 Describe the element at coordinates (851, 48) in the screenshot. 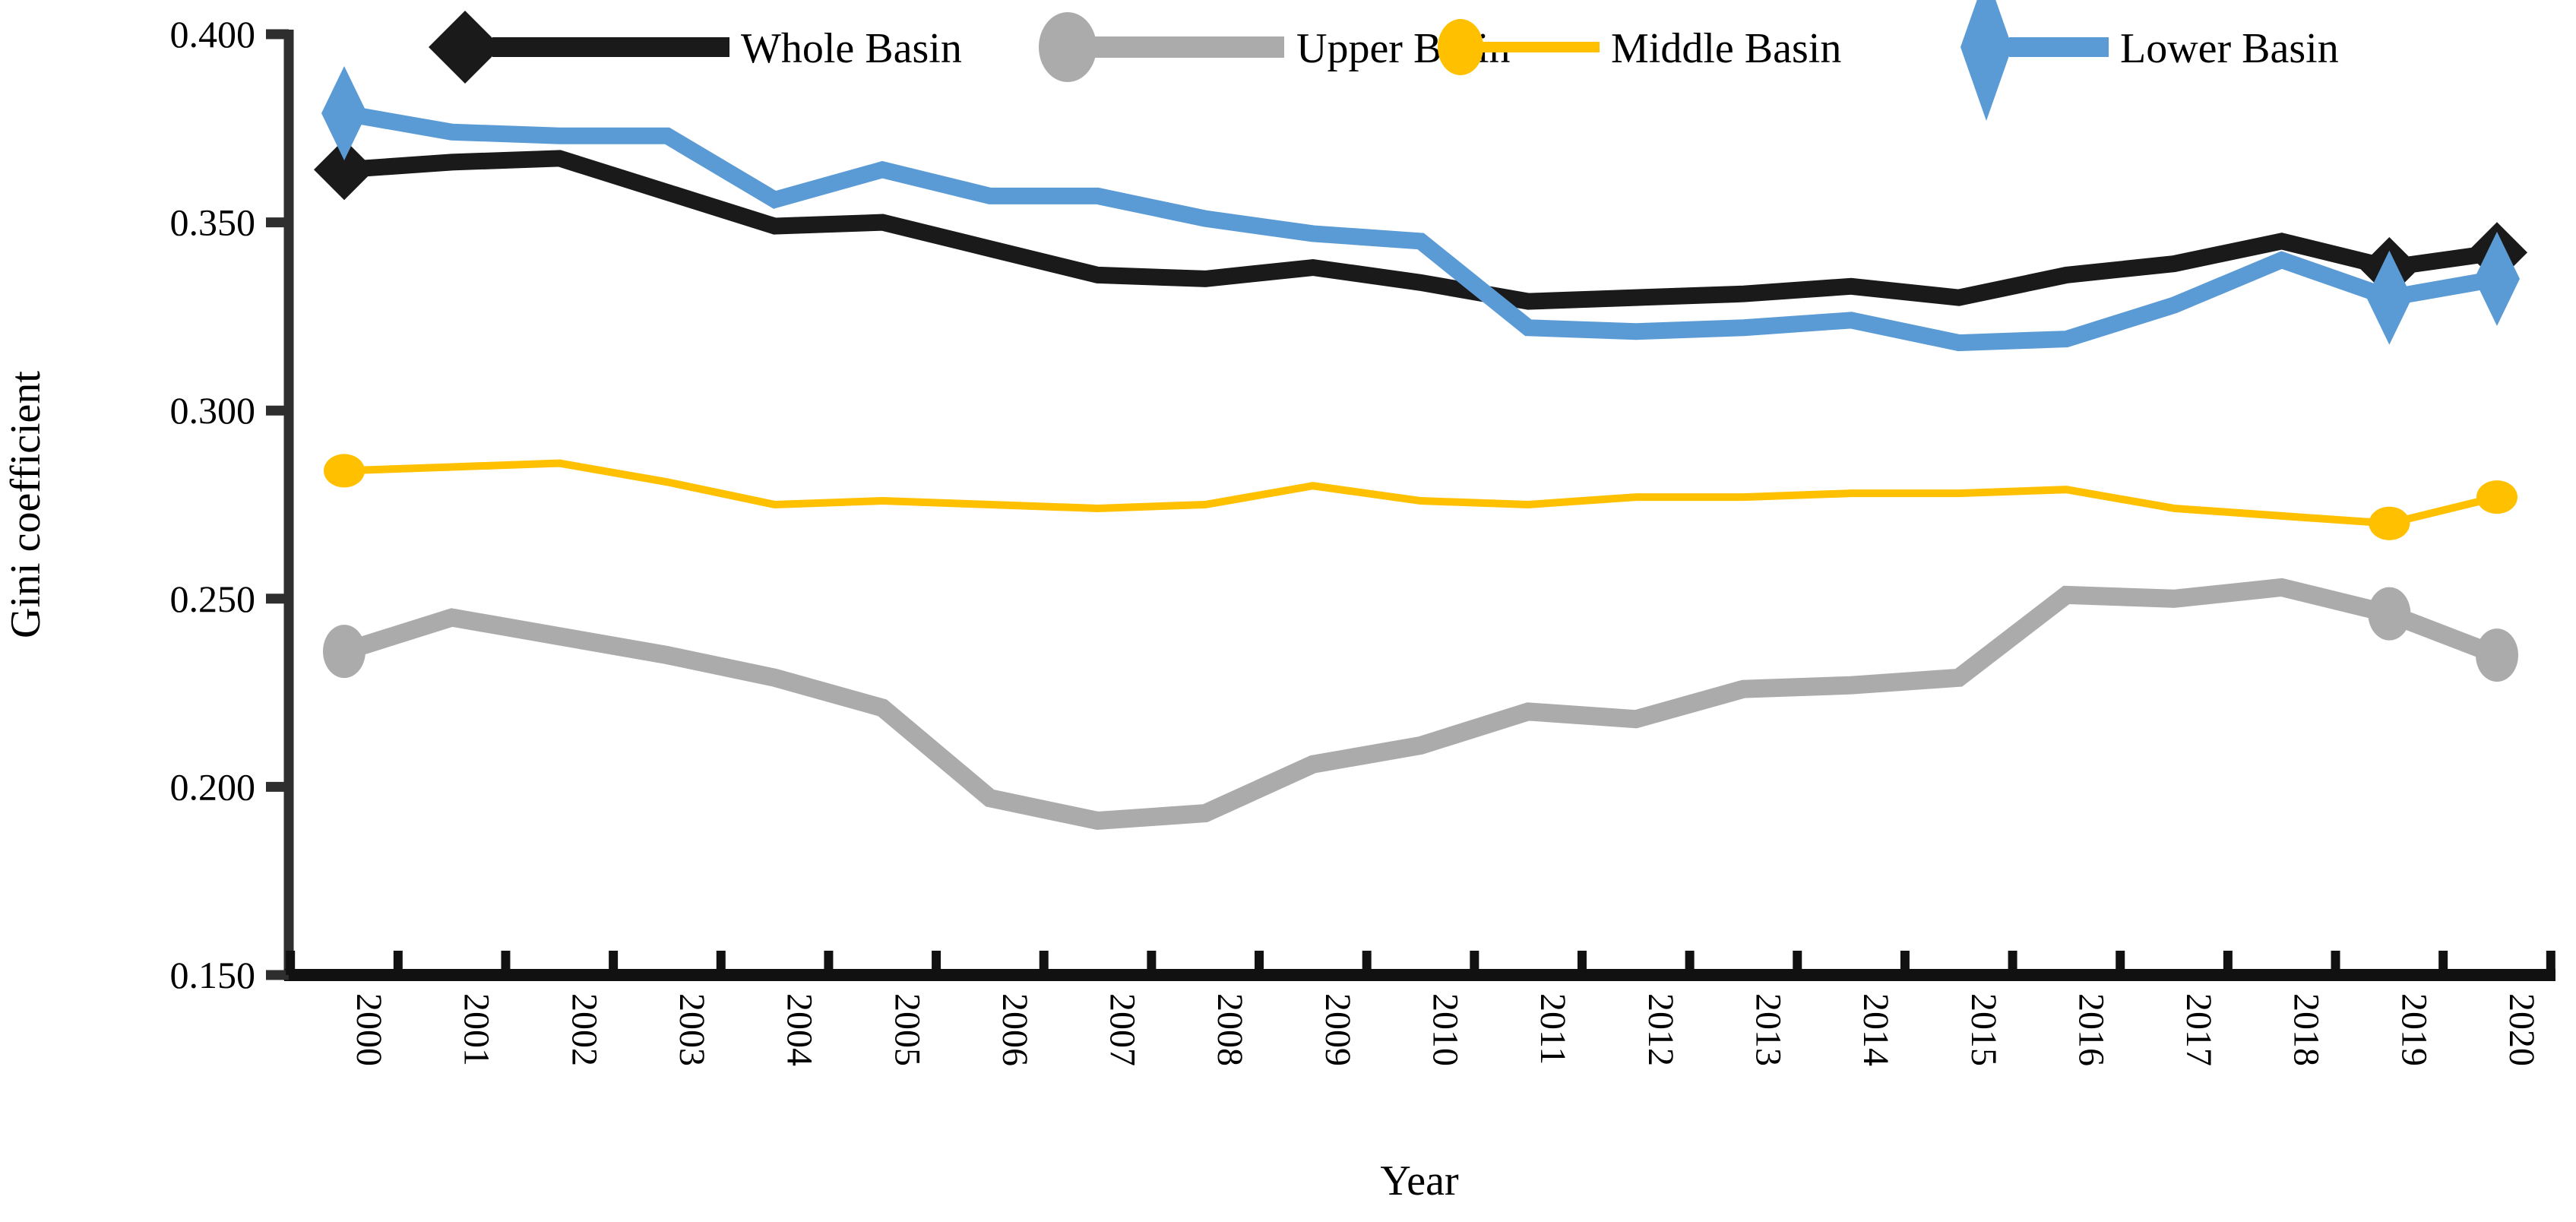

I see `legend-label: Whole Basin` at that location.